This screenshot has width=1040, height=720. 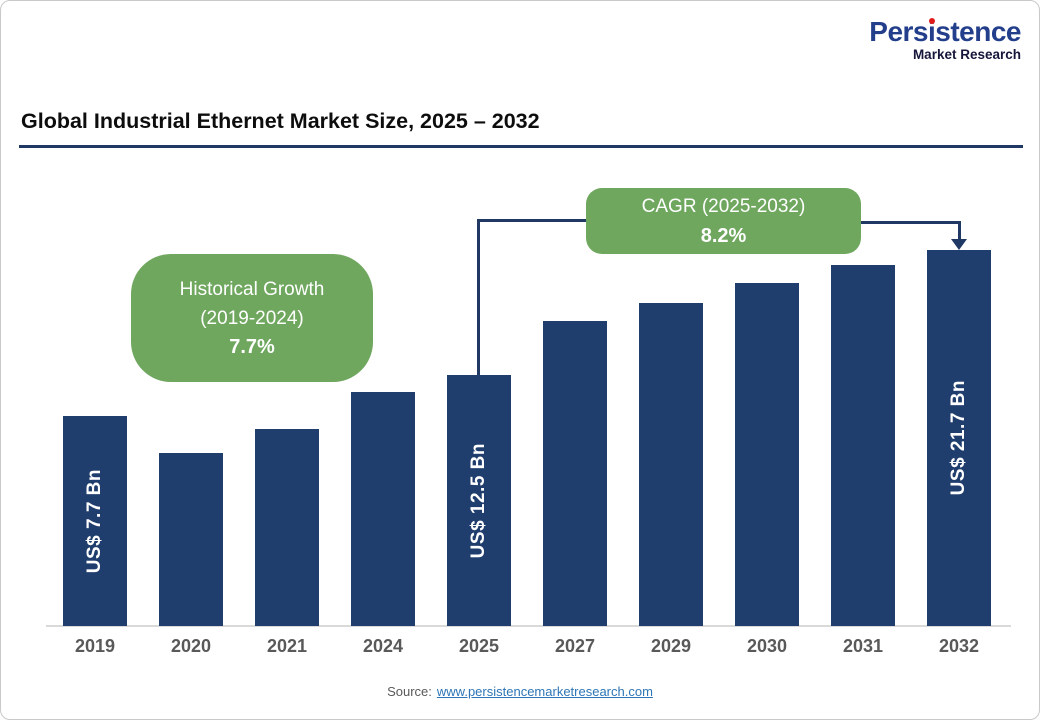 I want to click on x-axis-label-2021: 2021, so click(x=287, y=645).